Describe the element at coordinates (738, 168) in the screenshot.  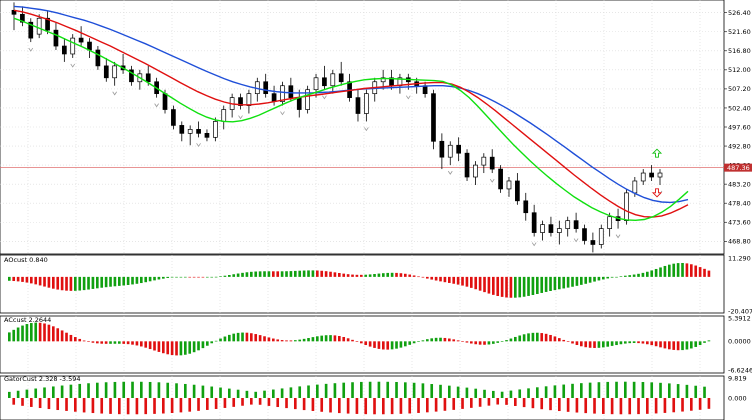
I see `current-price-label: 487.36` at that location.